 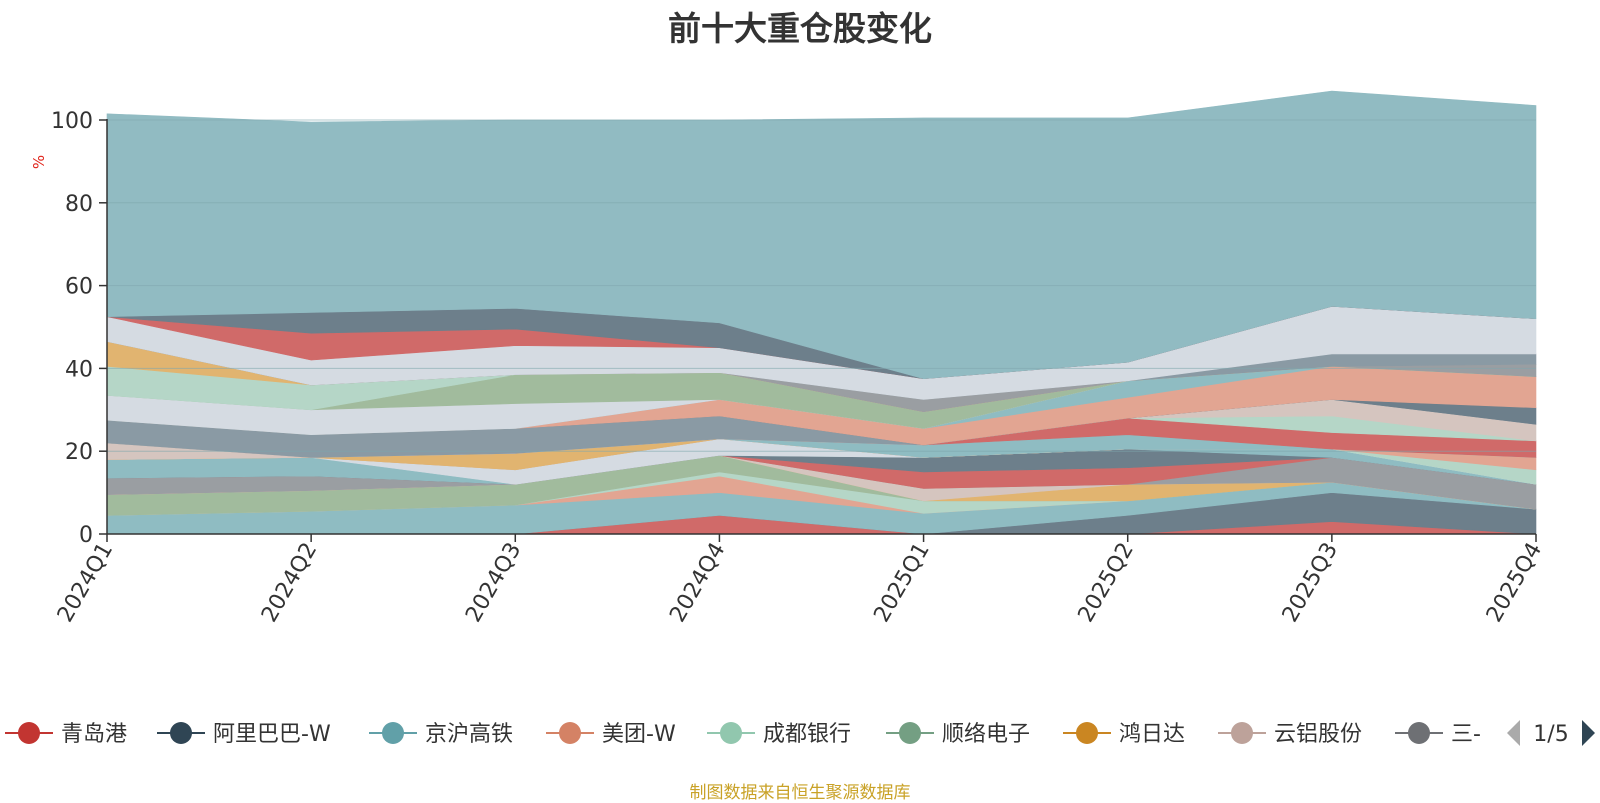 I want to click on legend-item: 京沪高铁, so click(x=441, y=734).